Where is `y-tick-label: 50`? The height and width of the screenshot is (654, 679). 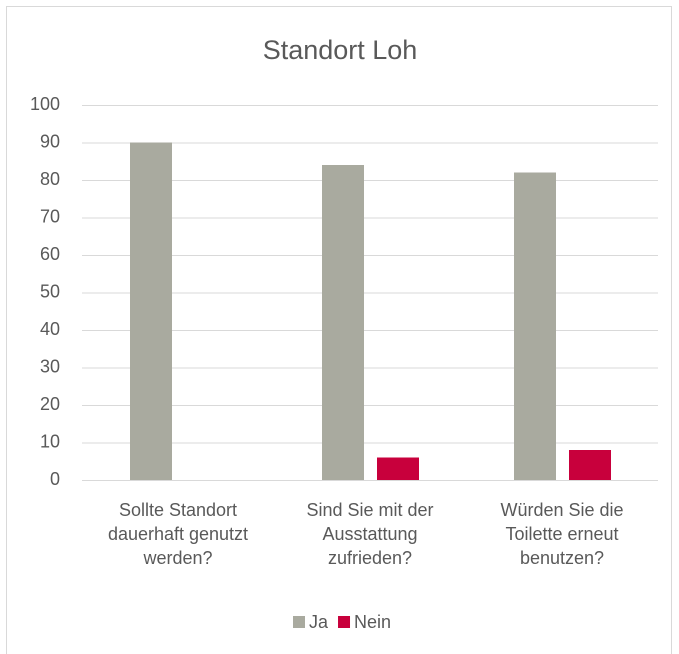
y-tick-label: 50 is located at coordinates (50, 291).